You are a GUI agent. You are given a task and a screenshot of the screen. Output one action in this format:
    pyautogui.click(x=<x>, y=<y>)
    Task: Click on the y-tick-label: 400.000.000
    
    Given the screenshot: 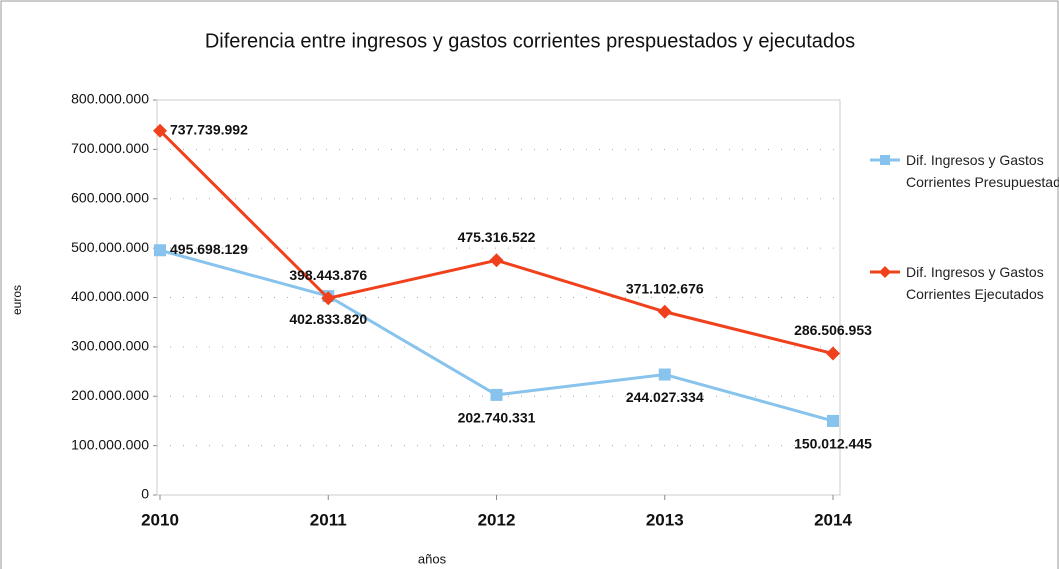 What is the action you would take?
    pyautogui.click(x=110, y=296)
    